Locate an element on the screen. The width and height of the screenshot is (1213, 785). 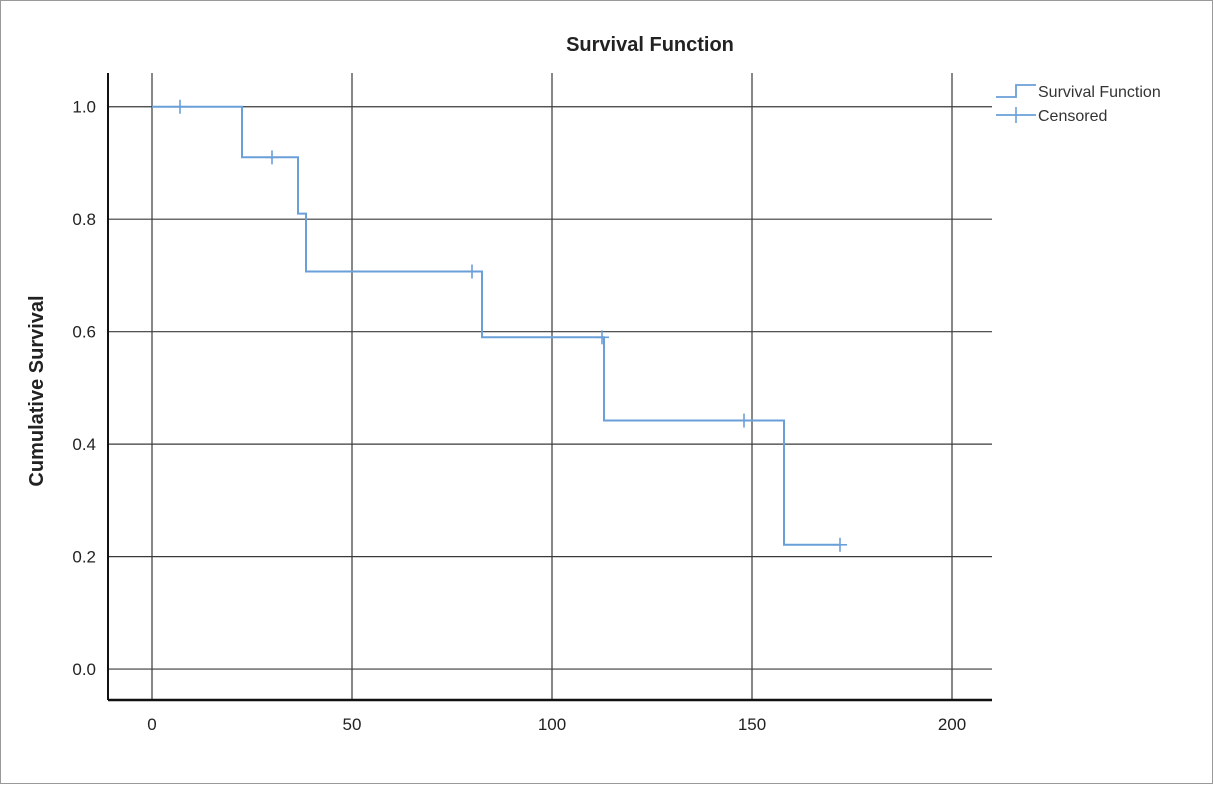
x-tick-label: 0 is located at coordinates (151, 724).